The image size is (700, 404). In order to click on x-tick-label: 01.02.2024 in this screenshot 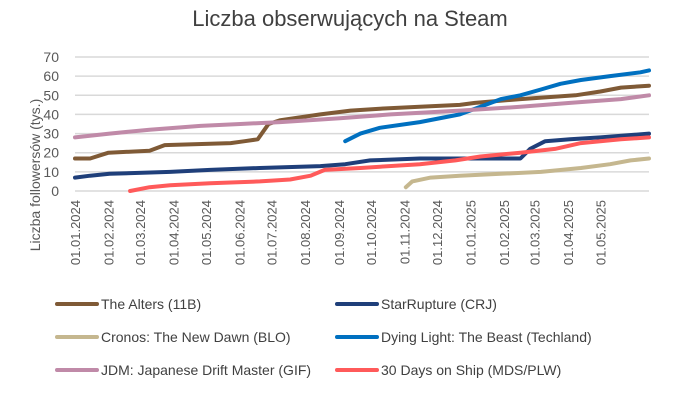, I will do `click(109, 232)`.